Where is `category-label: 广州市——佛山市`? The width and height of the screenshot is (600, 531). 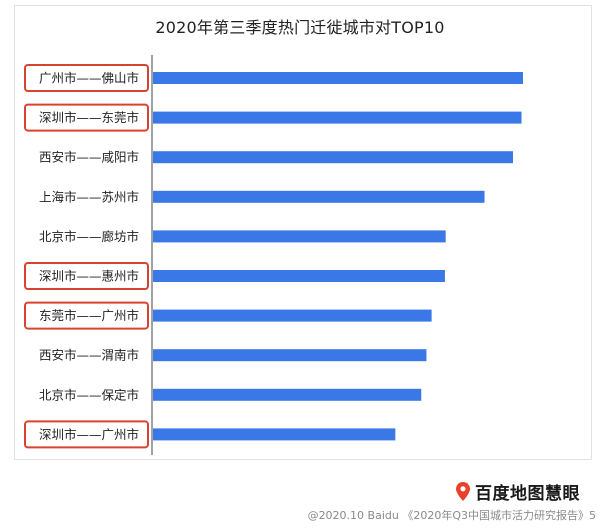 category-label: 广州市——佛山市 is located at coordinates (89, 78).